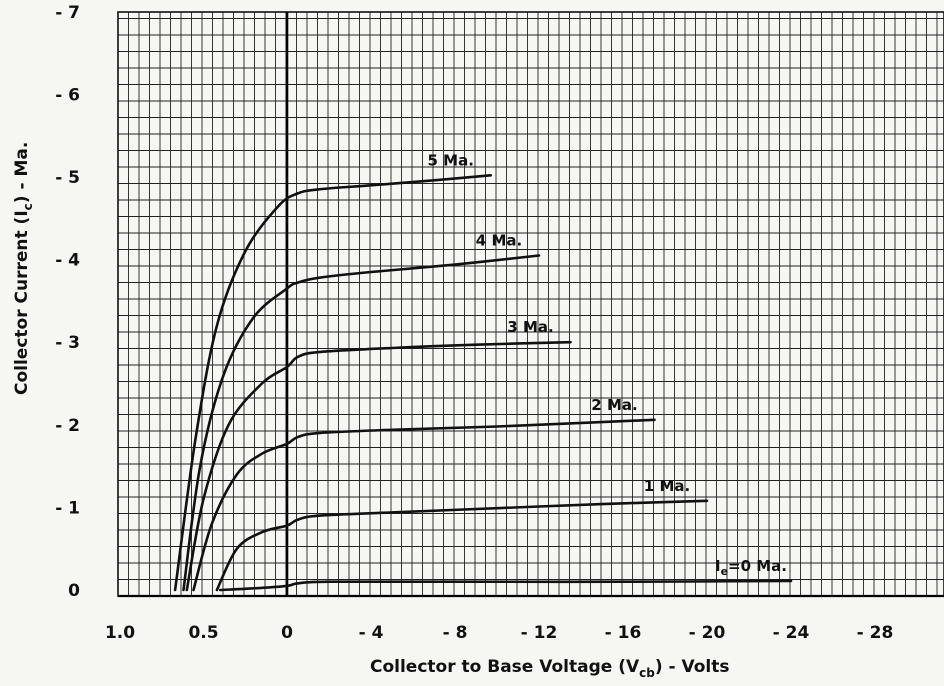  What do you see at coordinates (371, 633) in the screenshot?
I see `x-tick-label: - 4` at bounding box center [371, 633].